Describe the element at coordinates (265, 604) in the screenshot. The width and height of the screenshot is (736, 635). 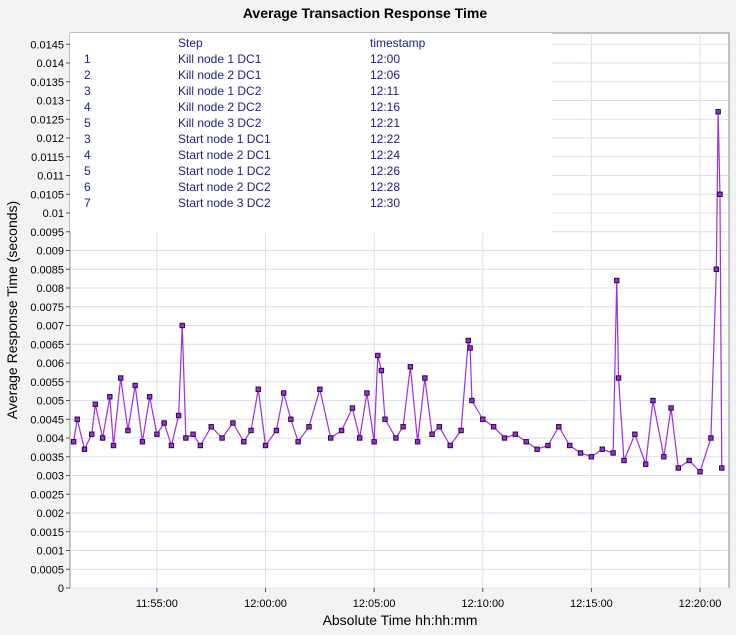
I see `x-tick-label: 12:00:00` at that location.